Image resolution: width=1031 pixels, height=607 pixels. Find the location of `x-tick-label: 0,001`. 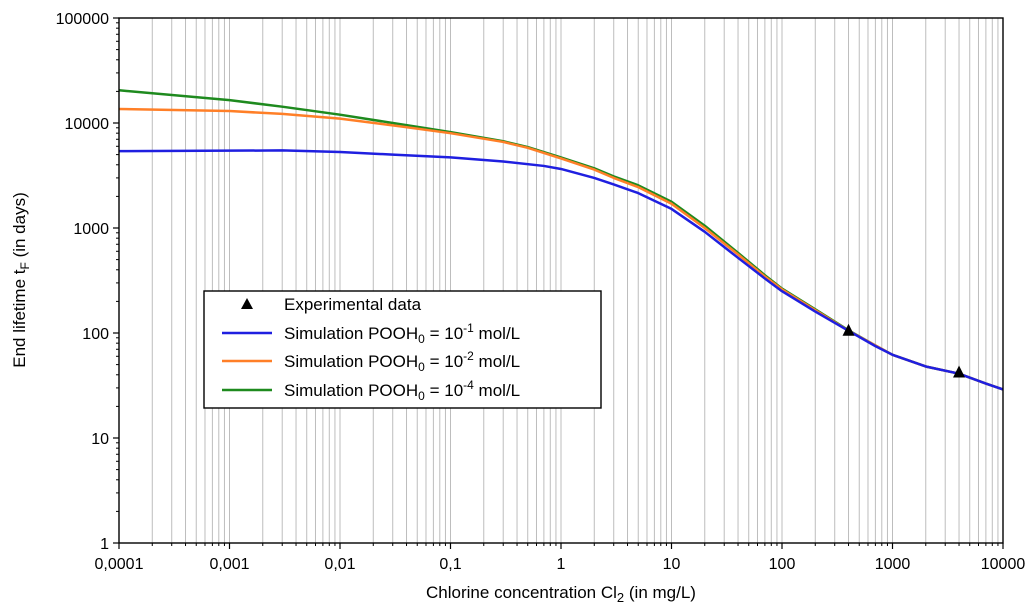

x-tick-label: 0,001 is located at coordinates (229, 564).